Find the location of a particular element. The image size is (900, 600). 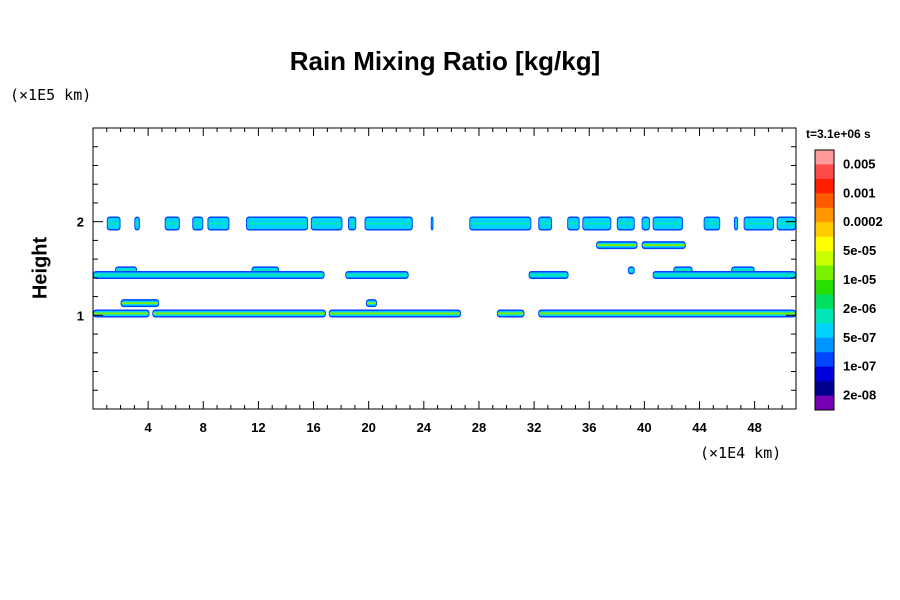

x-tick-label: 8 is located at coordinates (203, 427).